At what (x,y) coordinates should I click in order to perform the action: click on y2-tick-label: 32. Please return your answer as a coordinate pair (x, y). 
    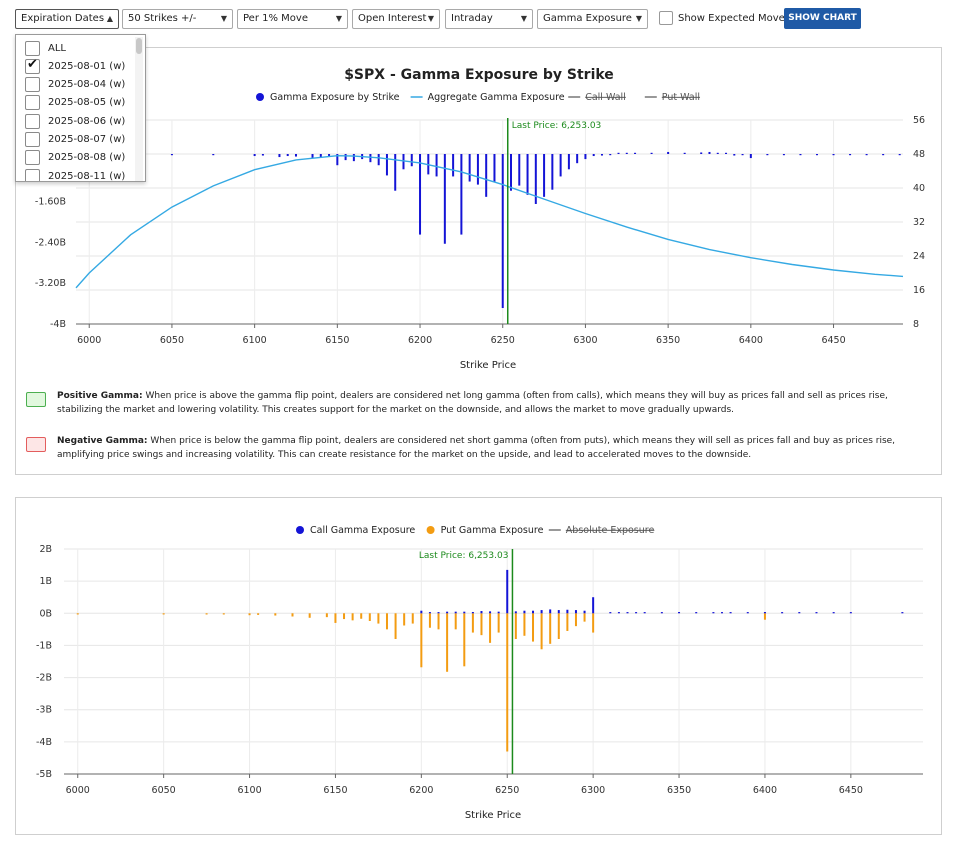
    Looking at the image, I should click on (919, 222).